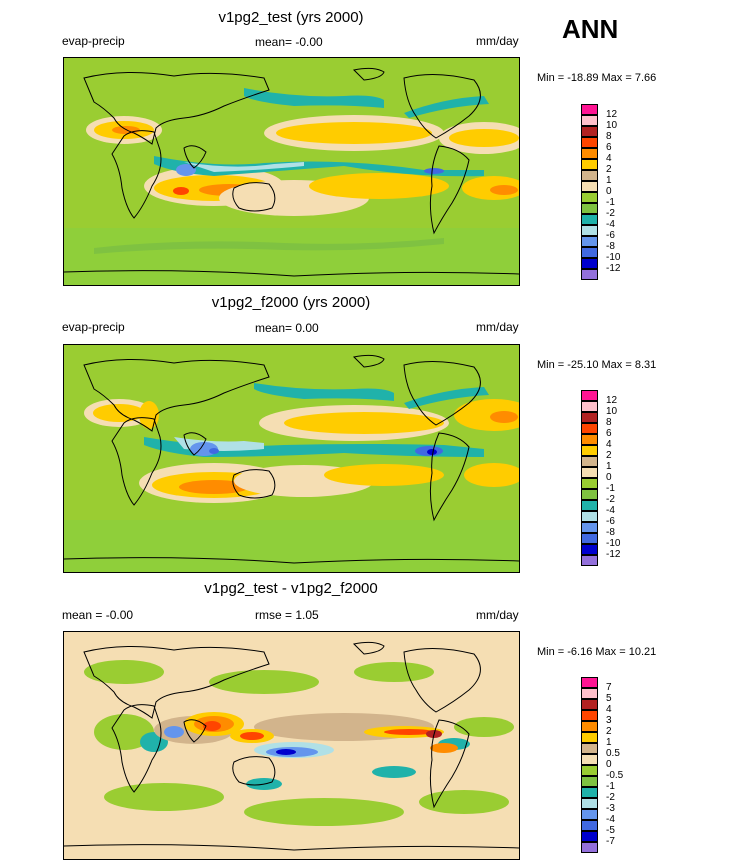 The width and height of the screenshot is (732, 865). What do you see at coordinates (597, 652) in the screenshot?
I see `panel-3-minmax: Min = -6.16 Max = 10.21` at bounding box center [597, 652].